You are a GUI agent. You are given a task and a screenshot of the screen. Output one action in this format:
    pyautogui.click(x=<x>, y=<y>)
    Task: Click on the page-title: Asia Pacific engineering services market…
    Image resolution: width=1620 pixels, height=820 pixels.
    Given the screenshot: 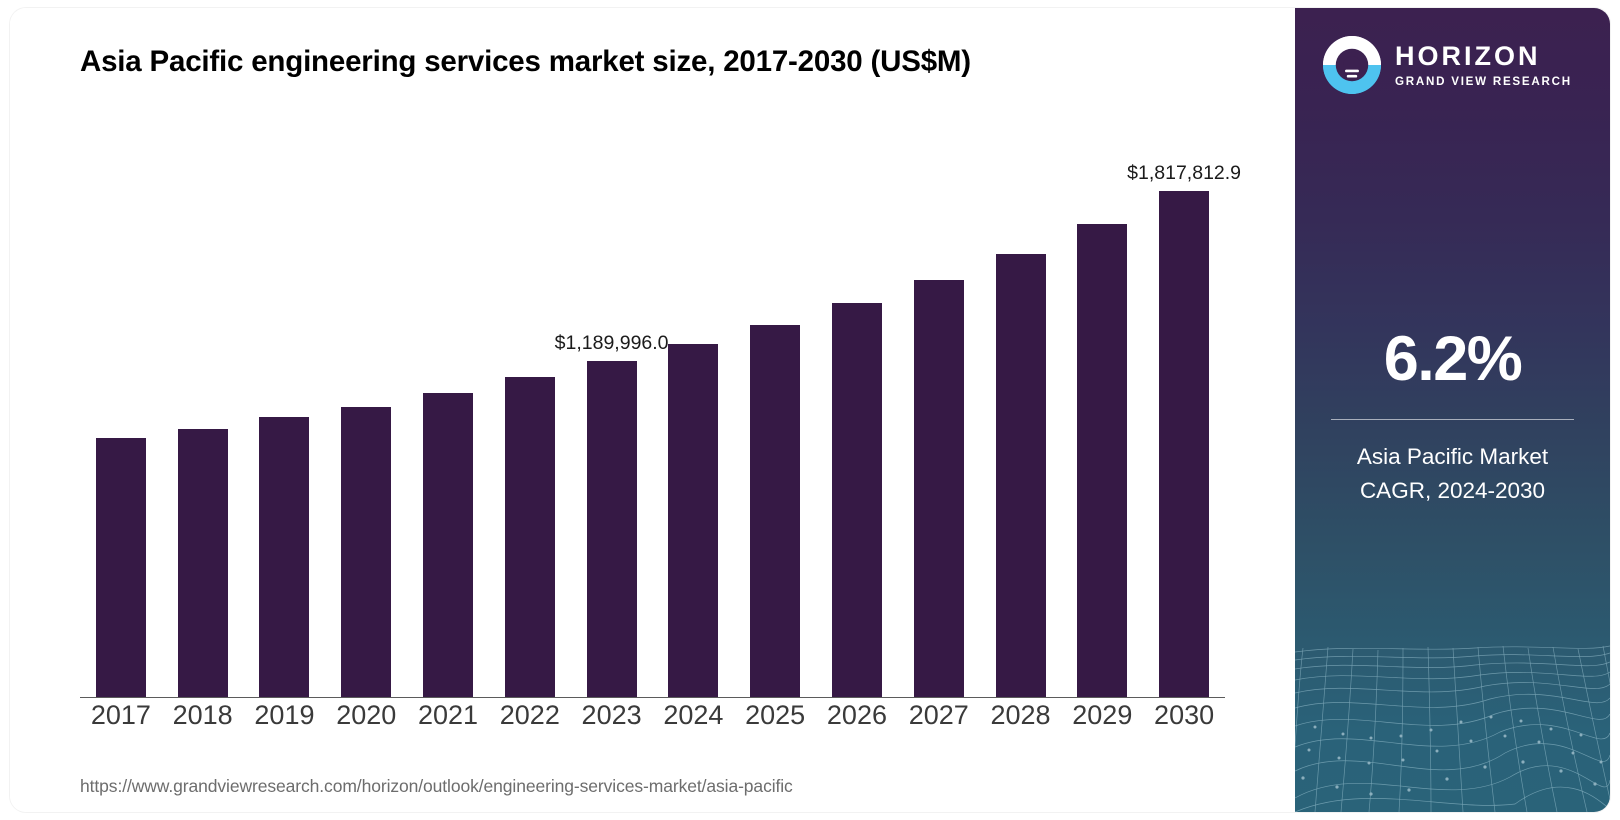 What is the action you would take?
    pyautogui.click(x=525, y=61)
    